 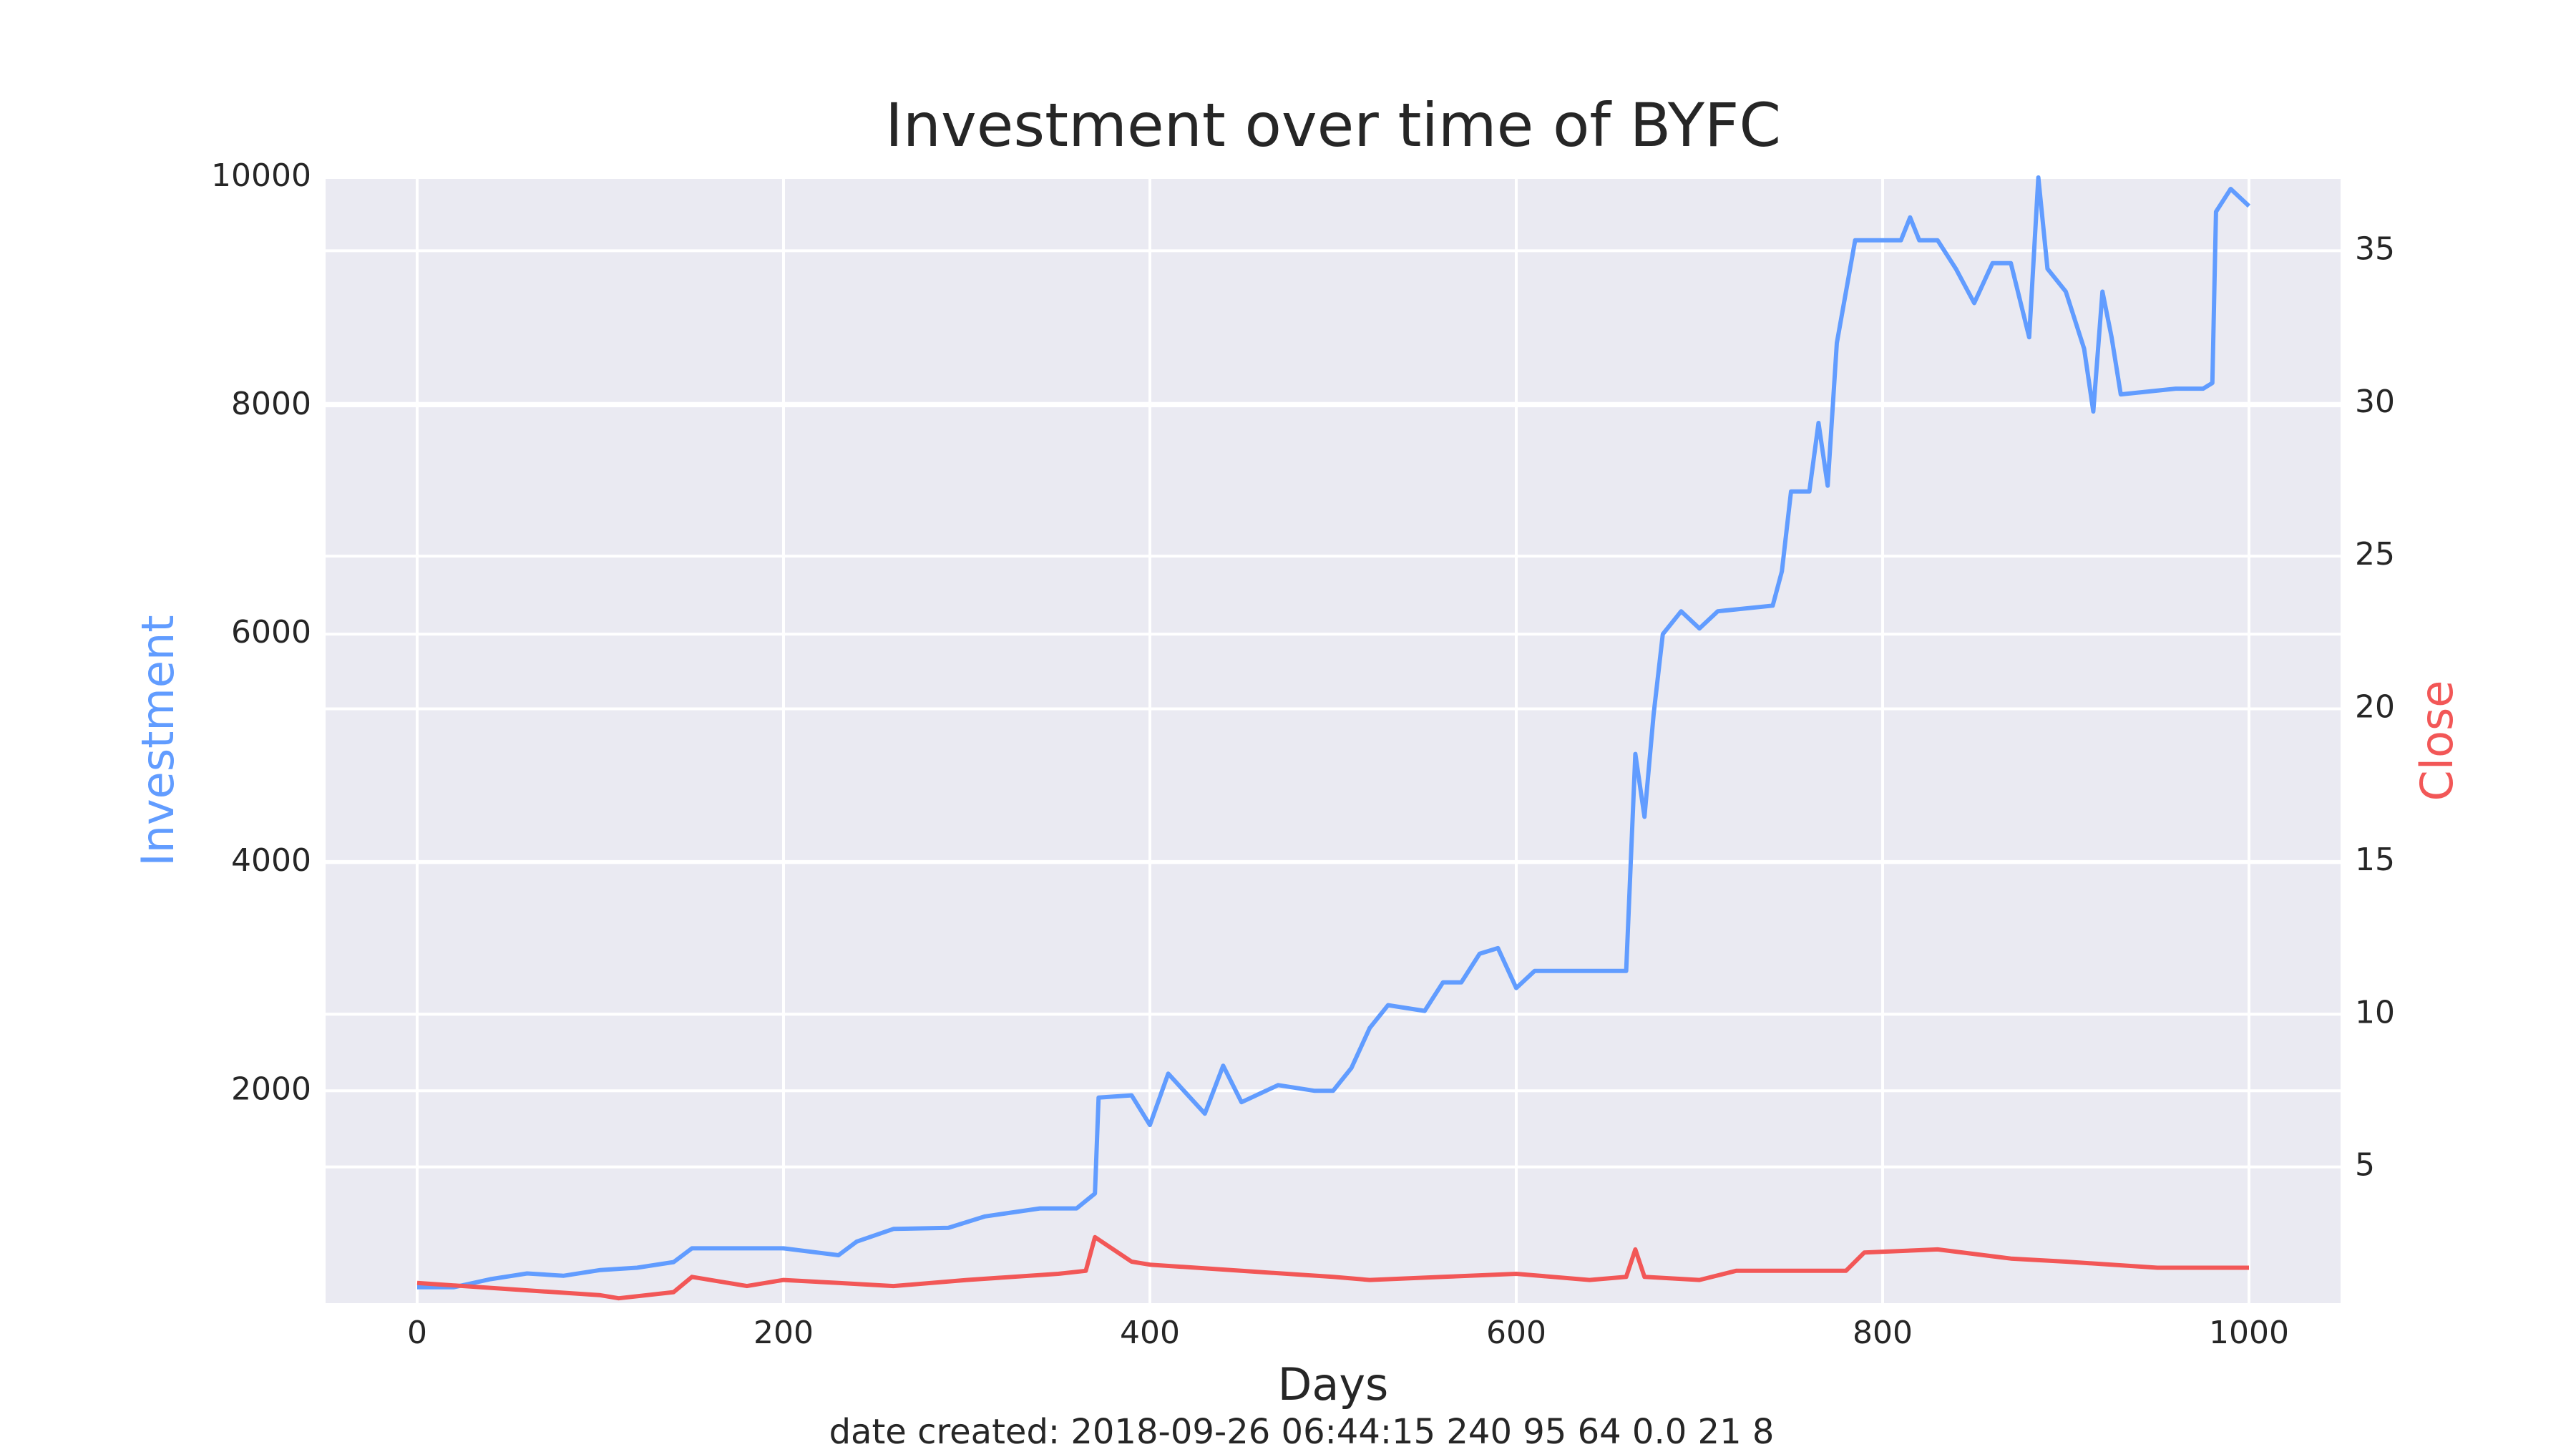 What do you see at coordinates (417, 1333) in the screenshot?
I see `x-tick-label: 0` at bounding box center [417, 1333].